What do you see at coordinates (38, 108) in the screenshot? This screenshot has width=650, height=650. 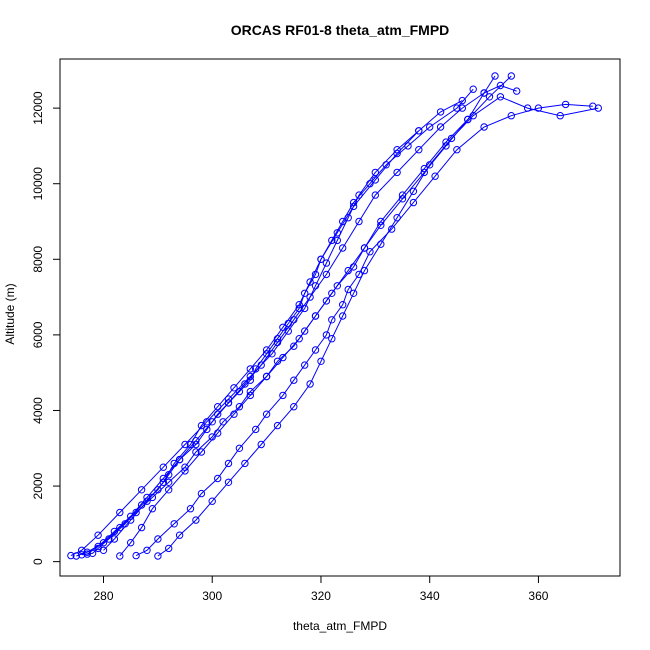 I see `y-tick-label: 12000` at bounding box center [38, 108].